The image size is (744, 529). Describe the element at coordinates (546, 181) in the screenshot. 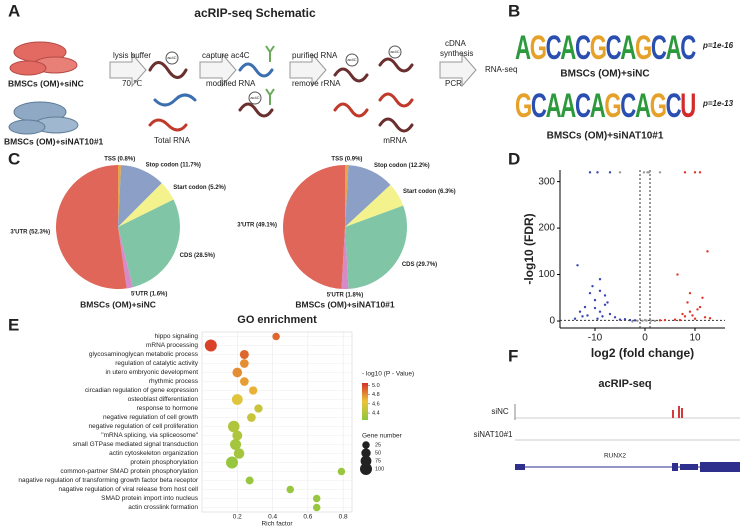

I see `y-tick-label: 300` at that location.